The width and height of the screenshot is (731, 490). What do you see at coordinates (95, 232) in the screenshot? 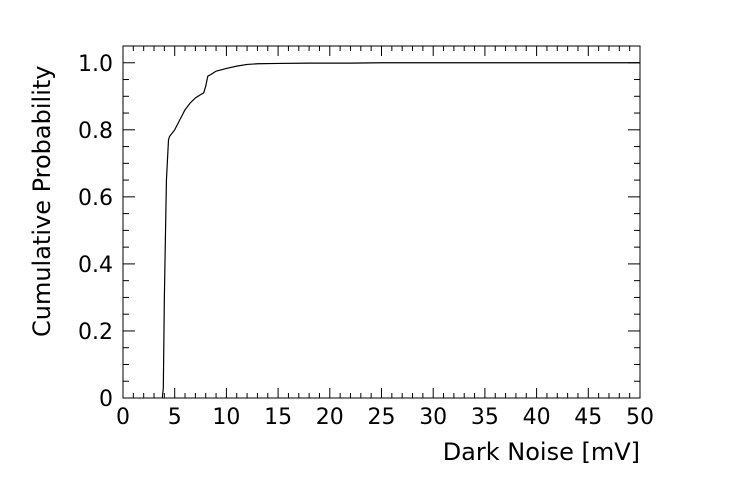
I see `y-tick-labels: 0 0.2 0.4 0.6 0.8 1.0` at bounding box center [95, 232].